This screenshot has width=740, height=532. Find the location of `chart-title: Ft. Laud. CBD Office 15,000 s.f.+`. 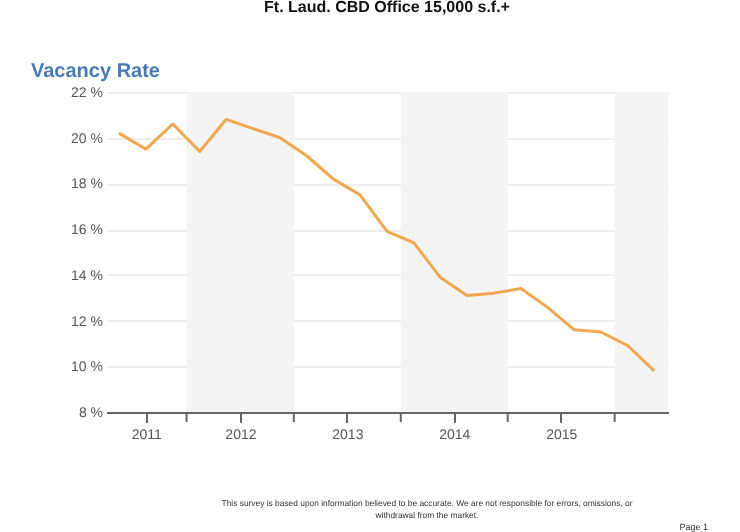

chart-title: Ft. Laud. CBD Office 15,000 s.f.+ is located at coordinates (387, 8).